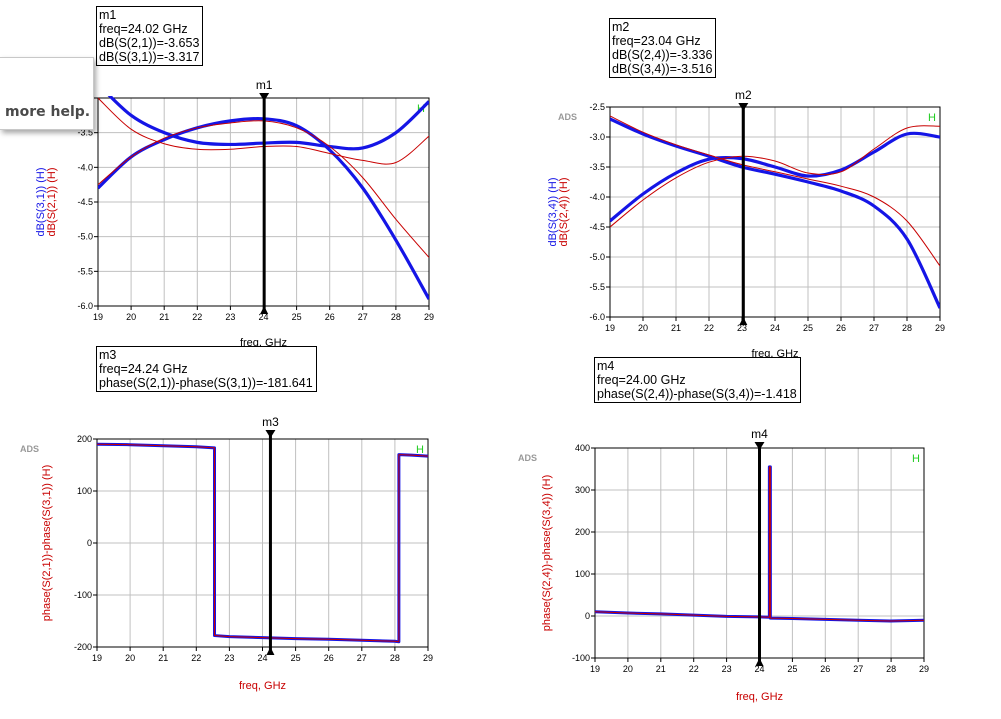 This screenshot has width=1001, height=719. I want to click on y-tick-label: -200, so click(83, 647).